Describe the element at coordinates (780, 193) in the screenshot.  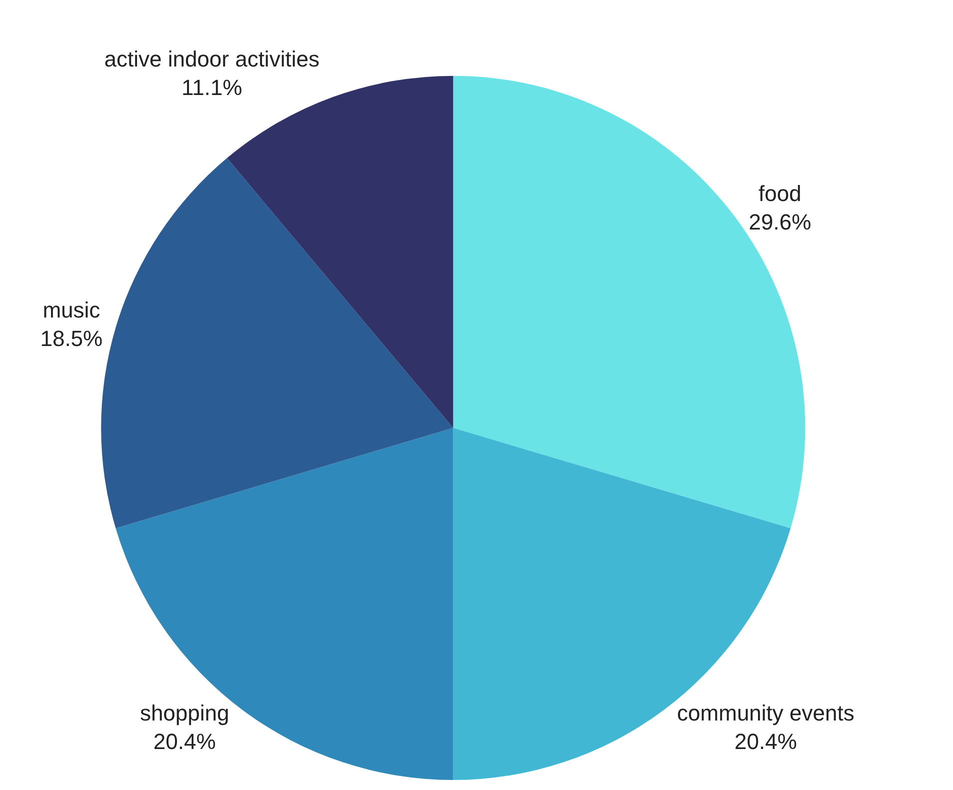
I see `slice-label: food` at that location.